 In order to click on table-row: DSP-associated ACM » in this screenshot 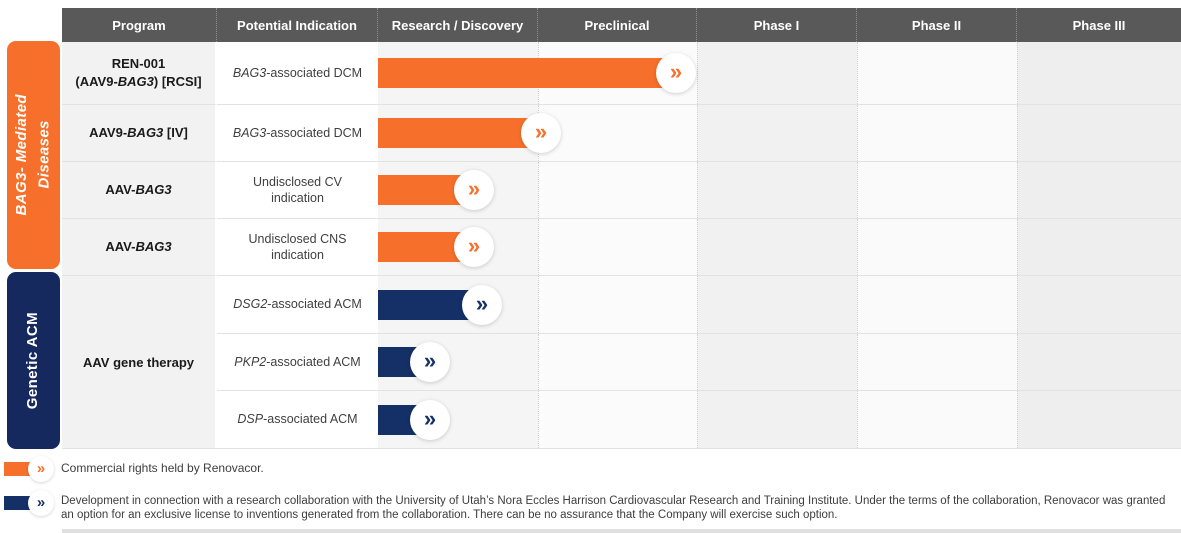, I will do `click(621, 419)`.